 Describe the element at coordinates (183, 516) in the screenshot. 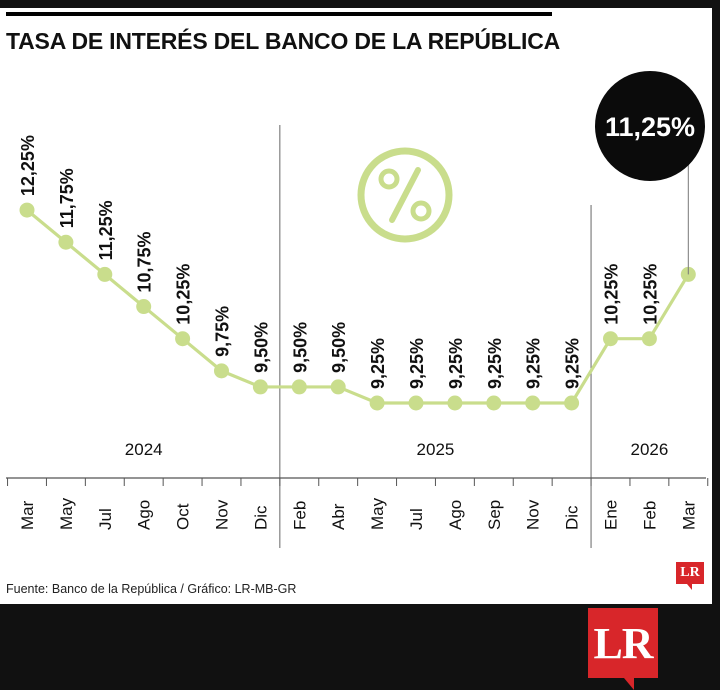

I see `x-tick-label: Oct` at that location.